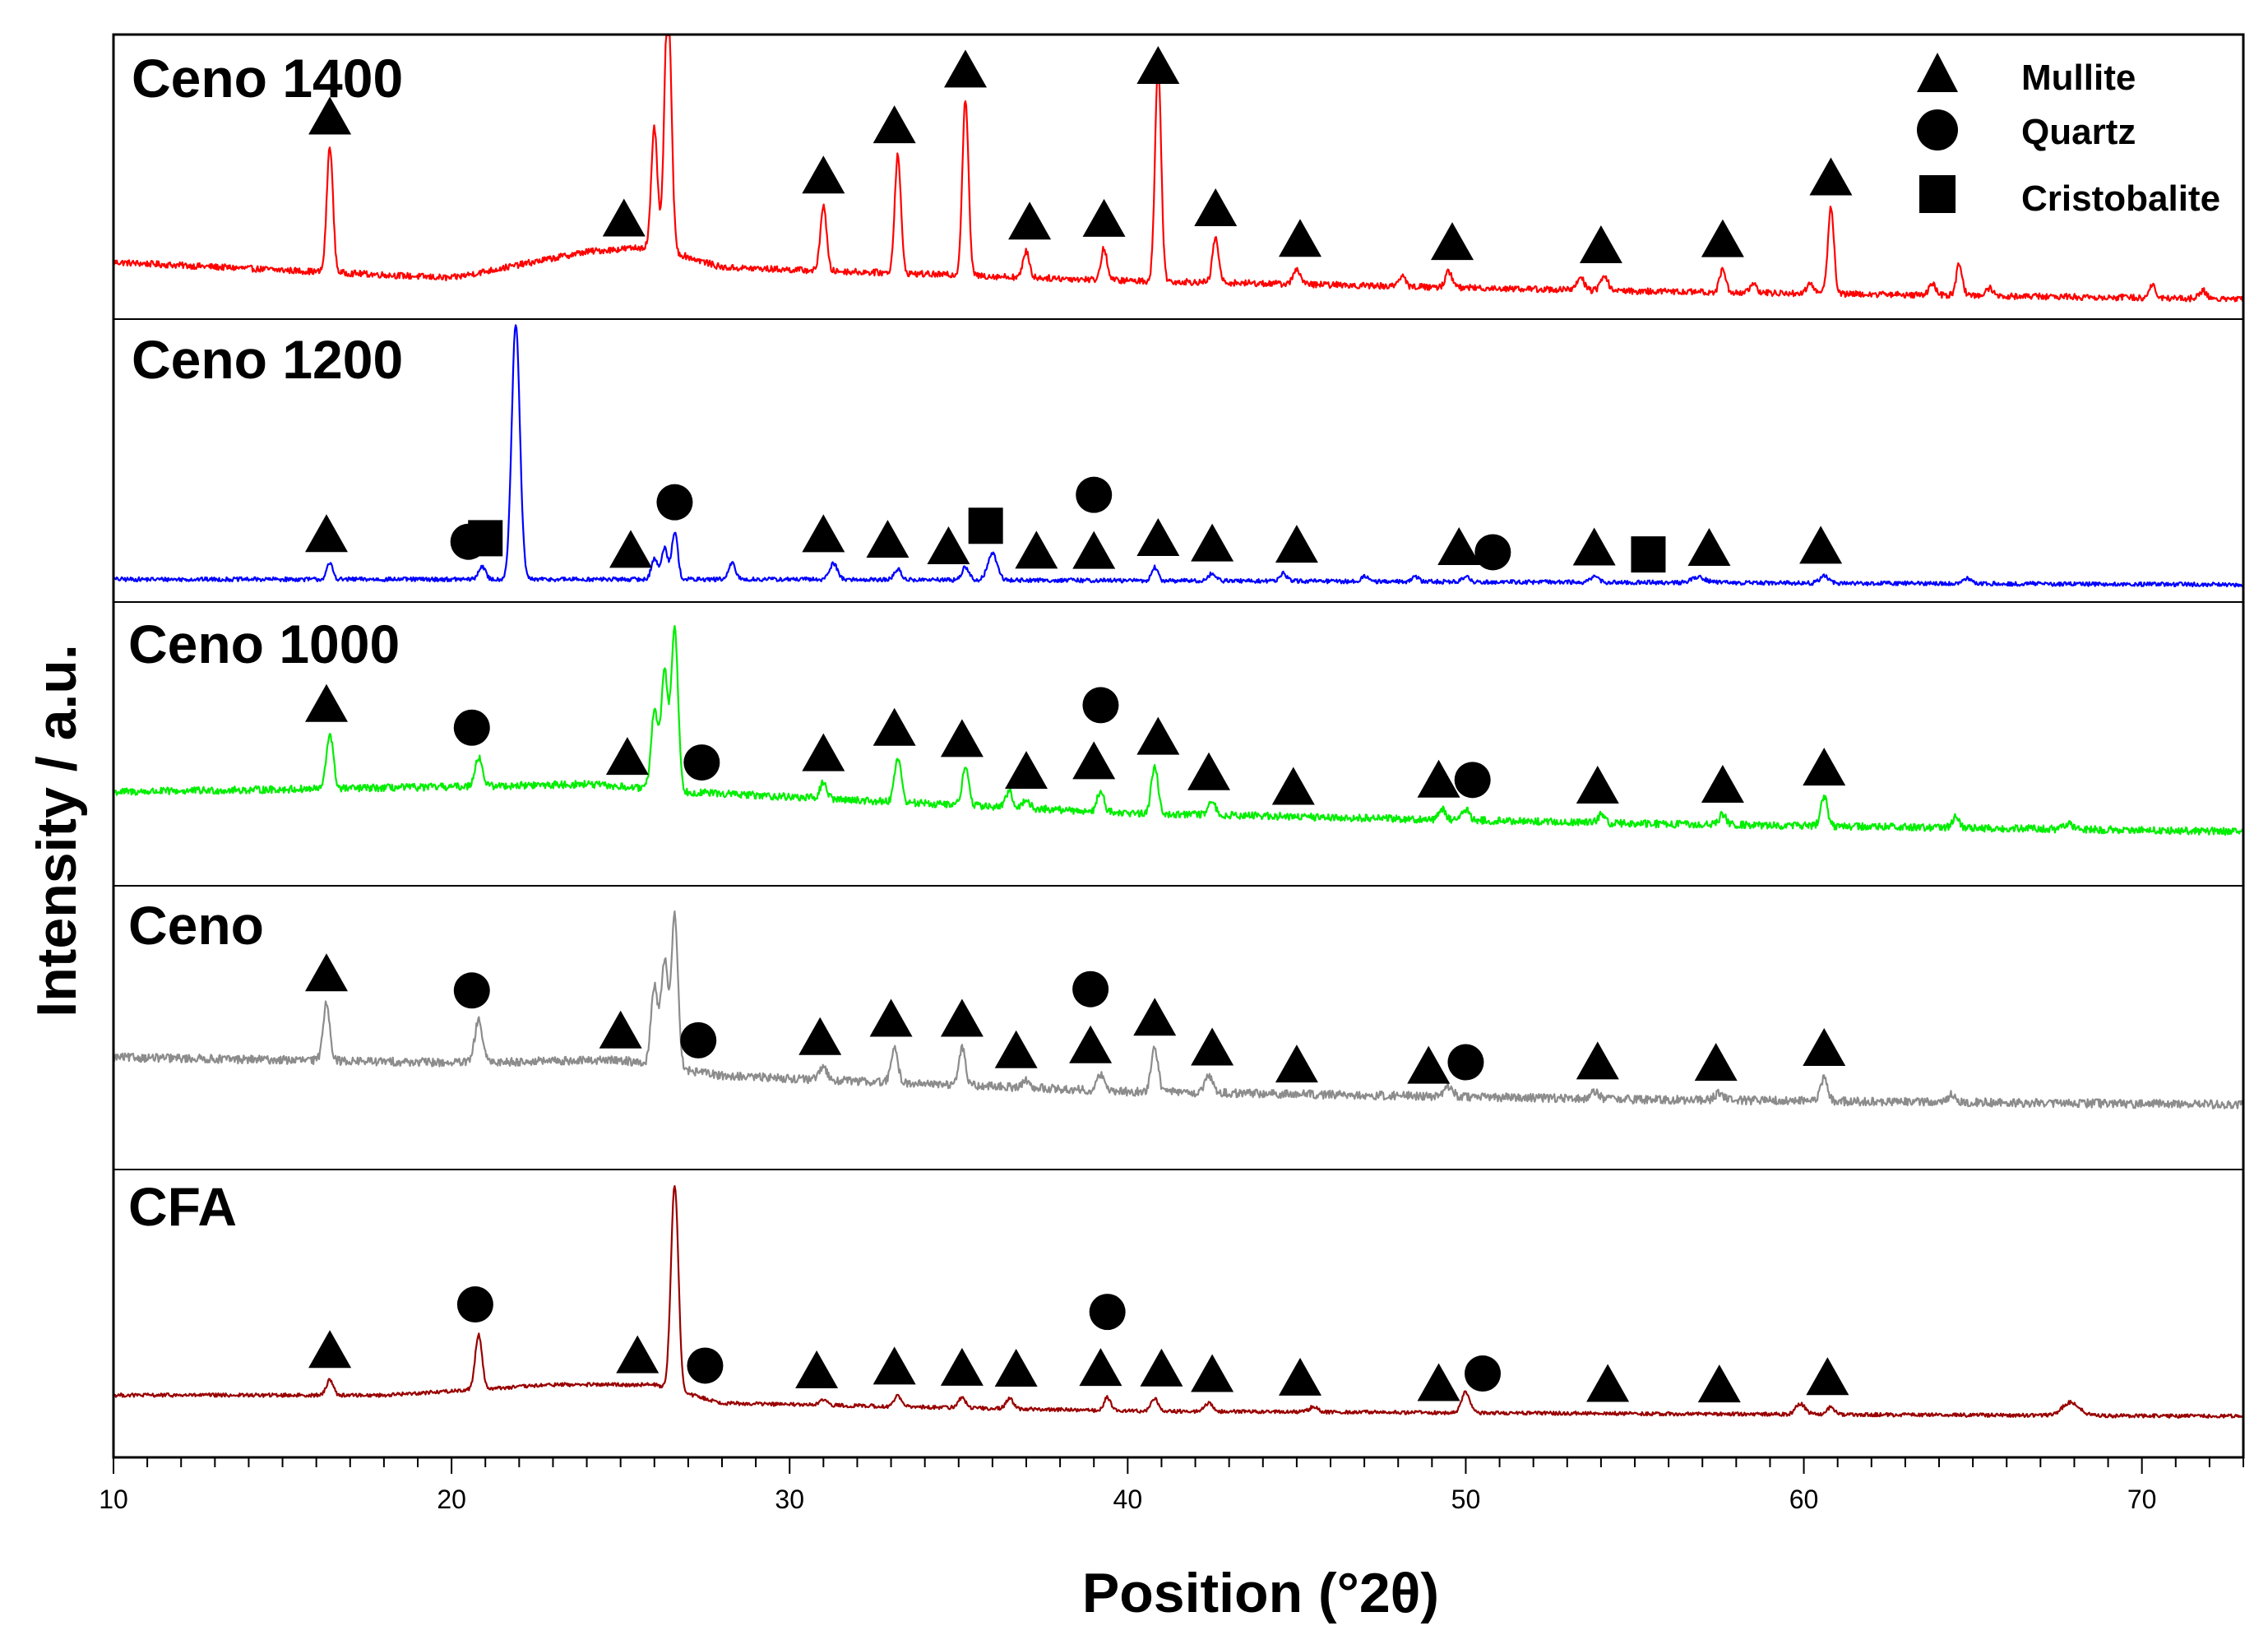 The image size is (2268, 1649). I want to click on x-tick-label: 40, so click(1128, 1499).